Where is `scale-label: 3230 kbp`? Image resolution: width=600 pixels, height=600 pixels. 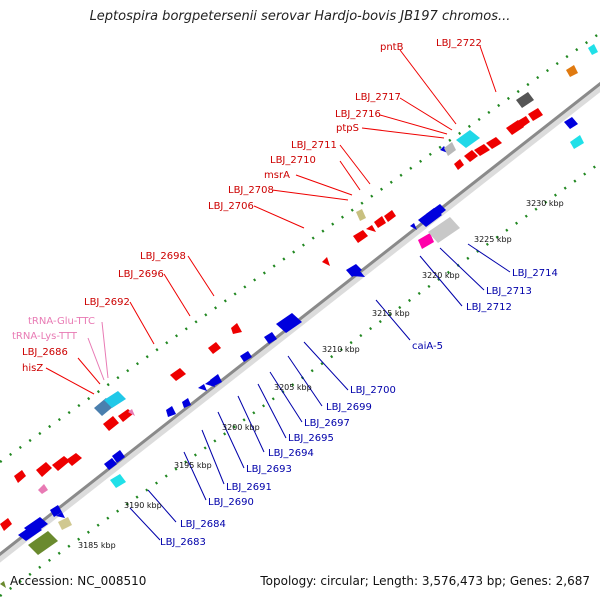 scale-label: 3230 kbp is located at coordinates (545, 203).